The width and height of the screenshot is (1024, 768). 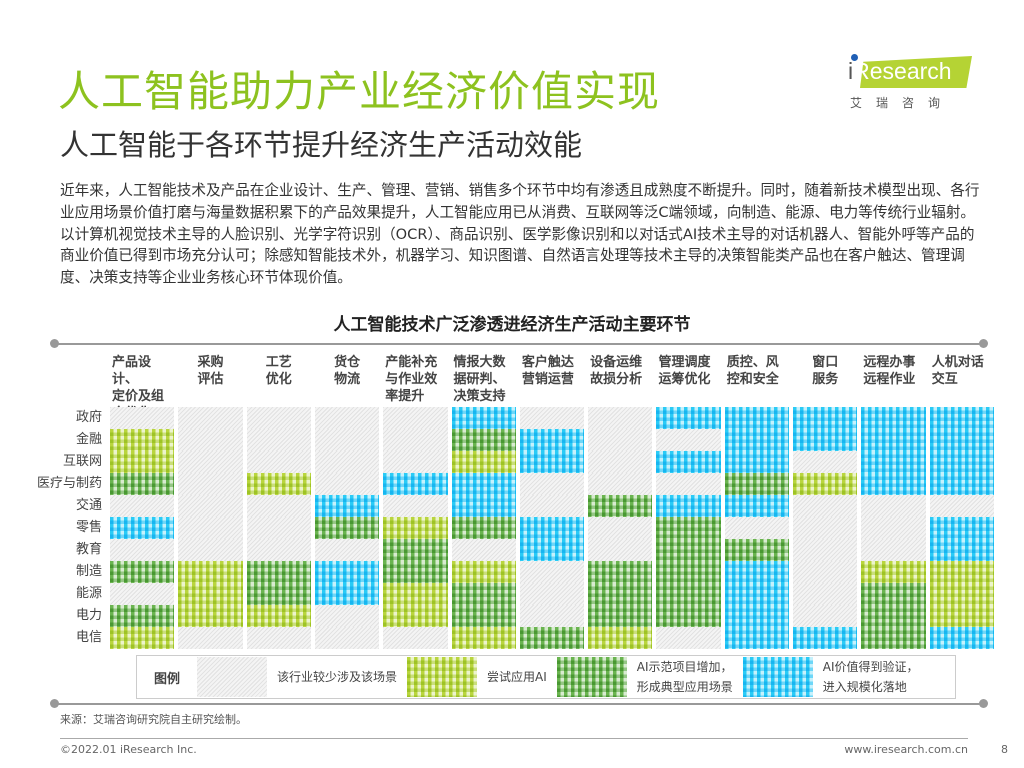 What do you see at coordinates (51, 528) in the screenshot?
I see `row-labels: 政府 金融 互联网 医疗与制药 交通 零售 教育 制造 能源 电力 电信` at bounding box center [51, 528].